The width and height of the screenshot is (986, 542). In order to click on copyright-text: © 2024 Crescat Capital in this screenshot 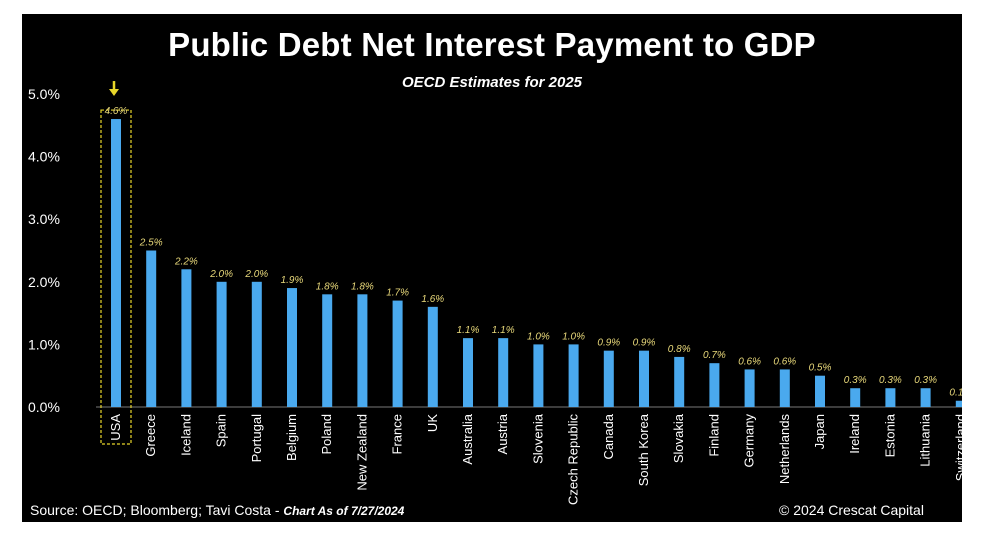, I will do `click(851, 510)`.